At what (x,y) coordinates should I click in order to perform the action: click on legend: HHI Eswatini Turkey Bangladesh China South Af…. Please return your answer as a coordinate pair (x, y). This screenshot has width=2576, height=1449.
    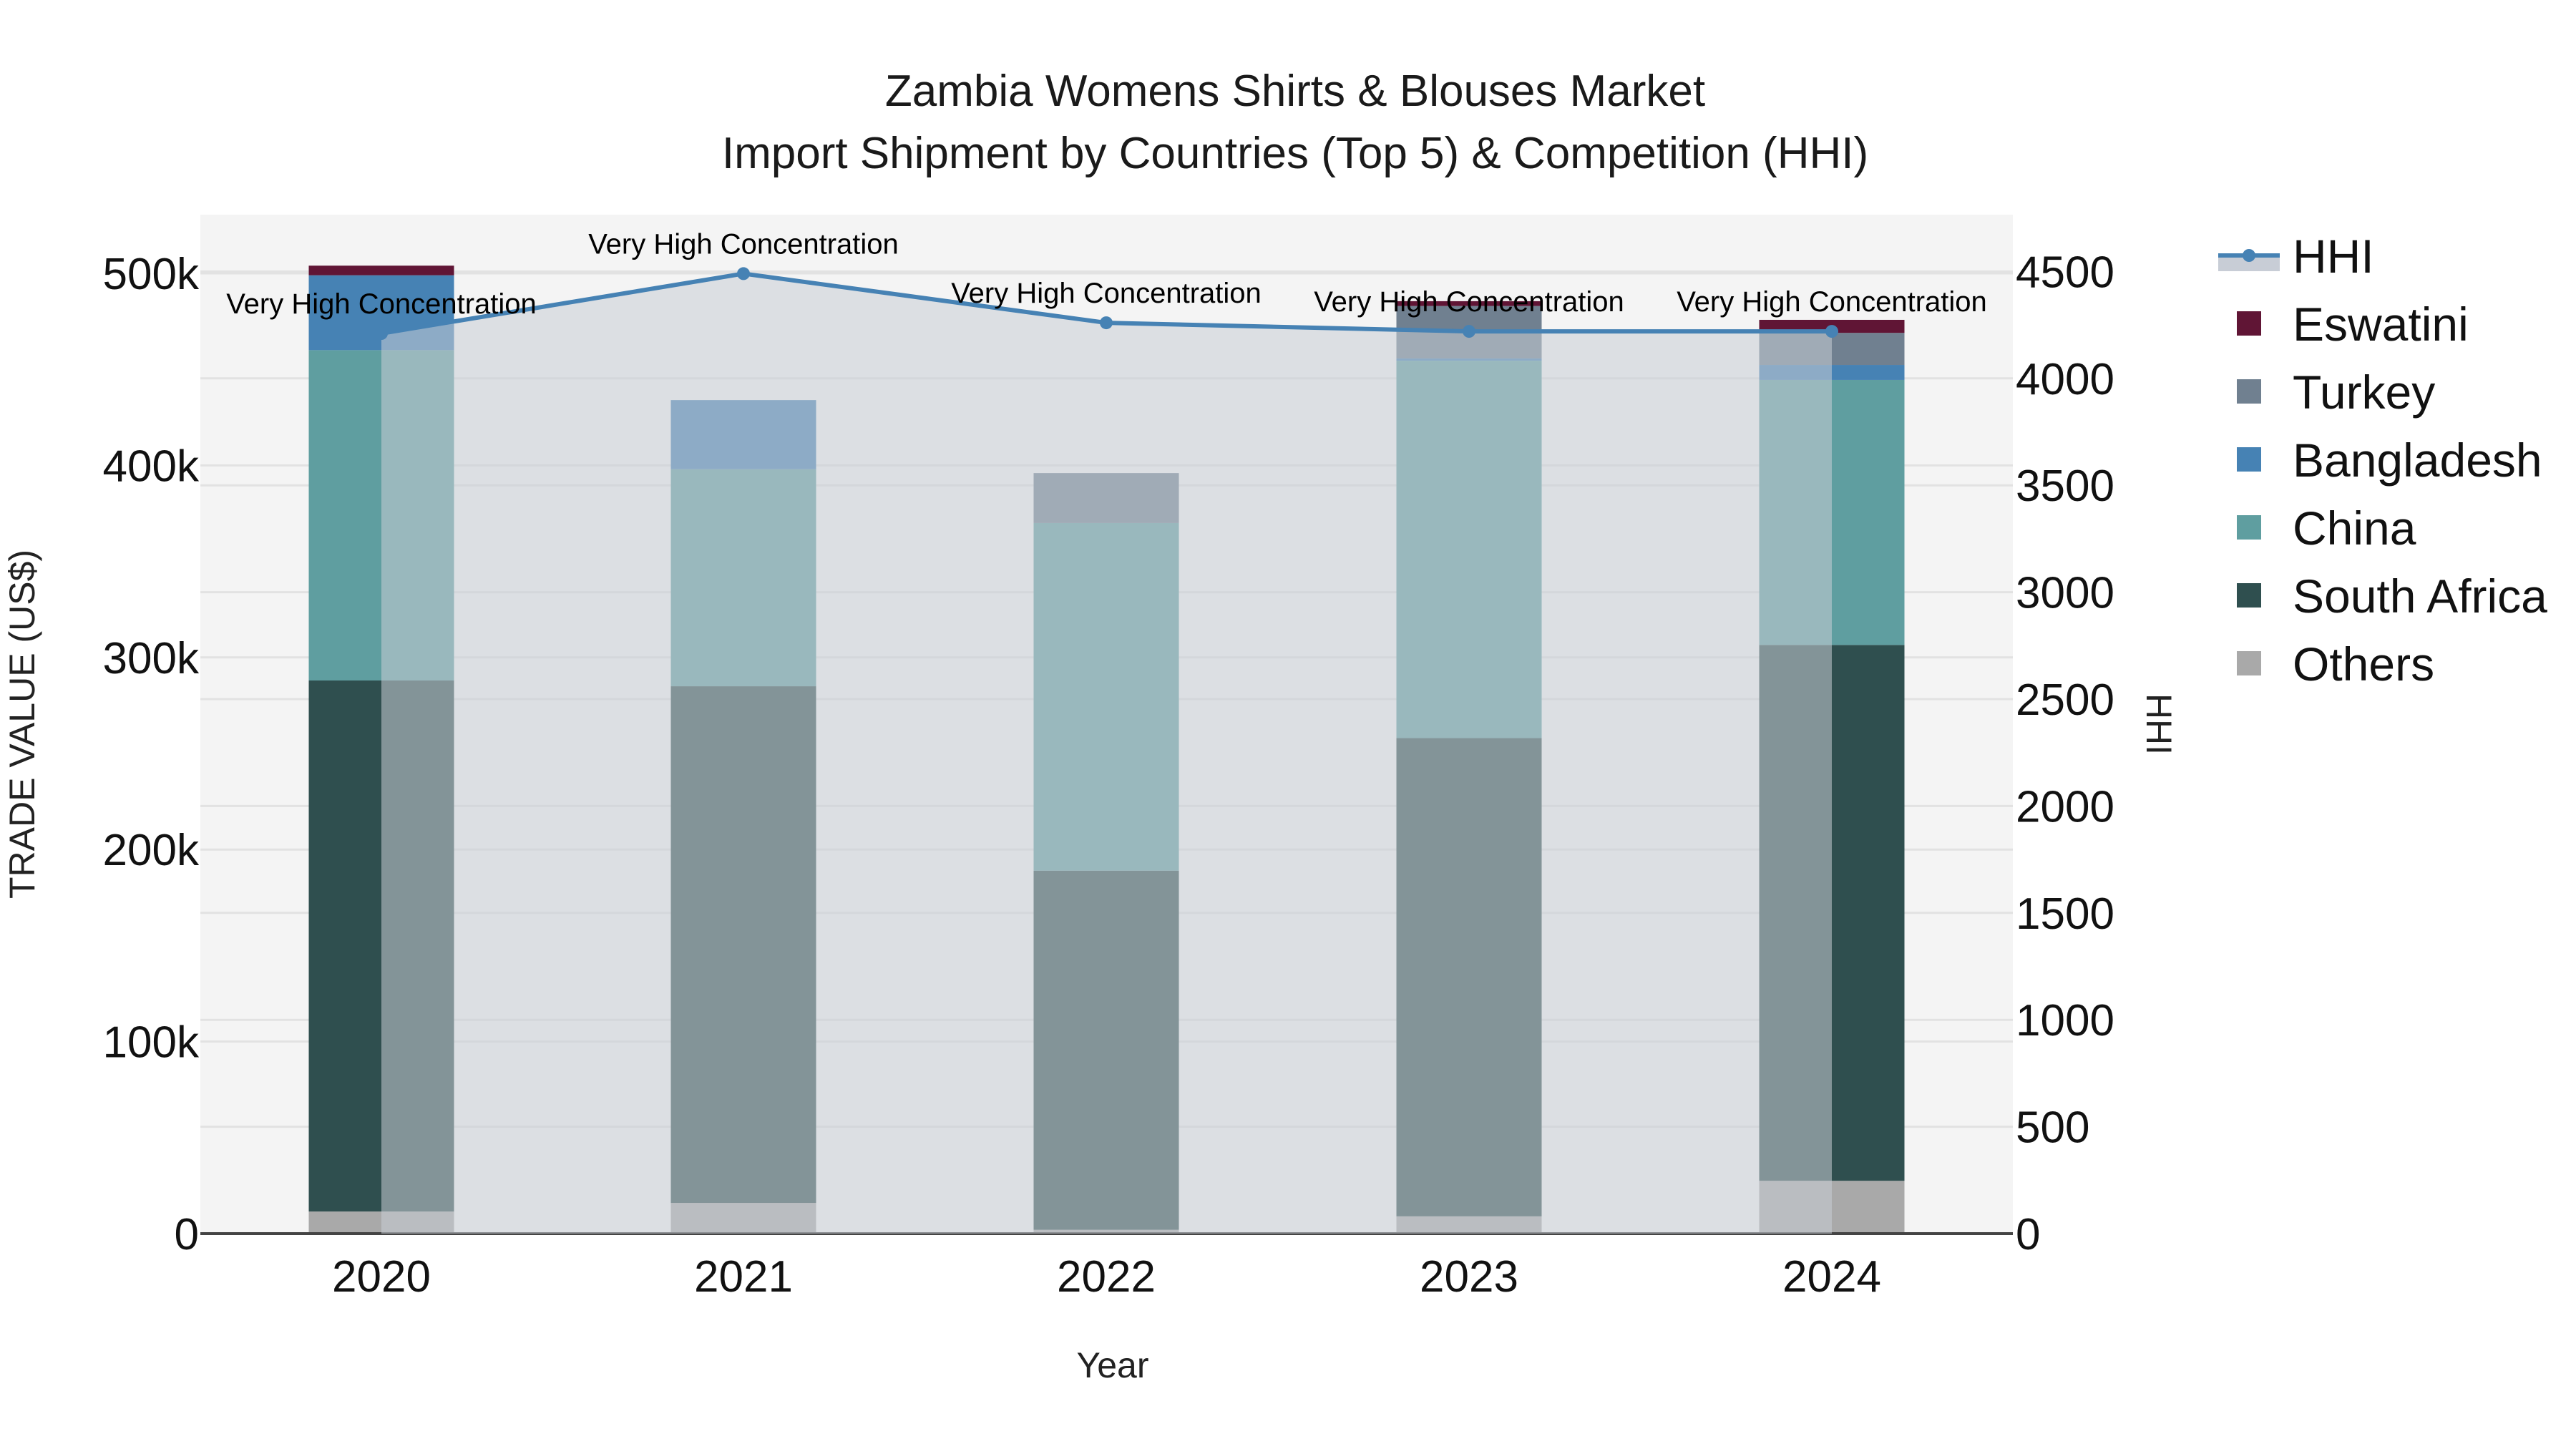
    Looking at the image, I should click on (2382, 460).